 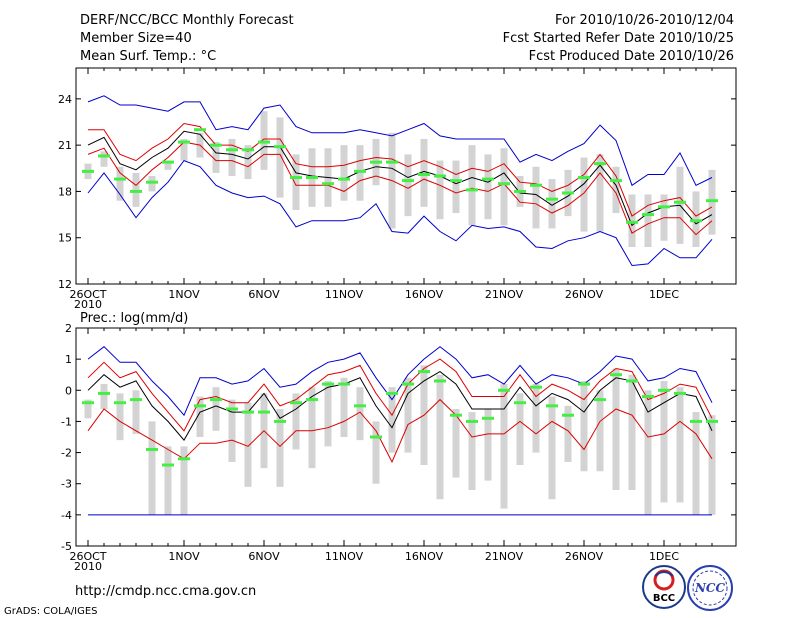 I want to click on y-tick-label: -1, so click(x=66, y=421).